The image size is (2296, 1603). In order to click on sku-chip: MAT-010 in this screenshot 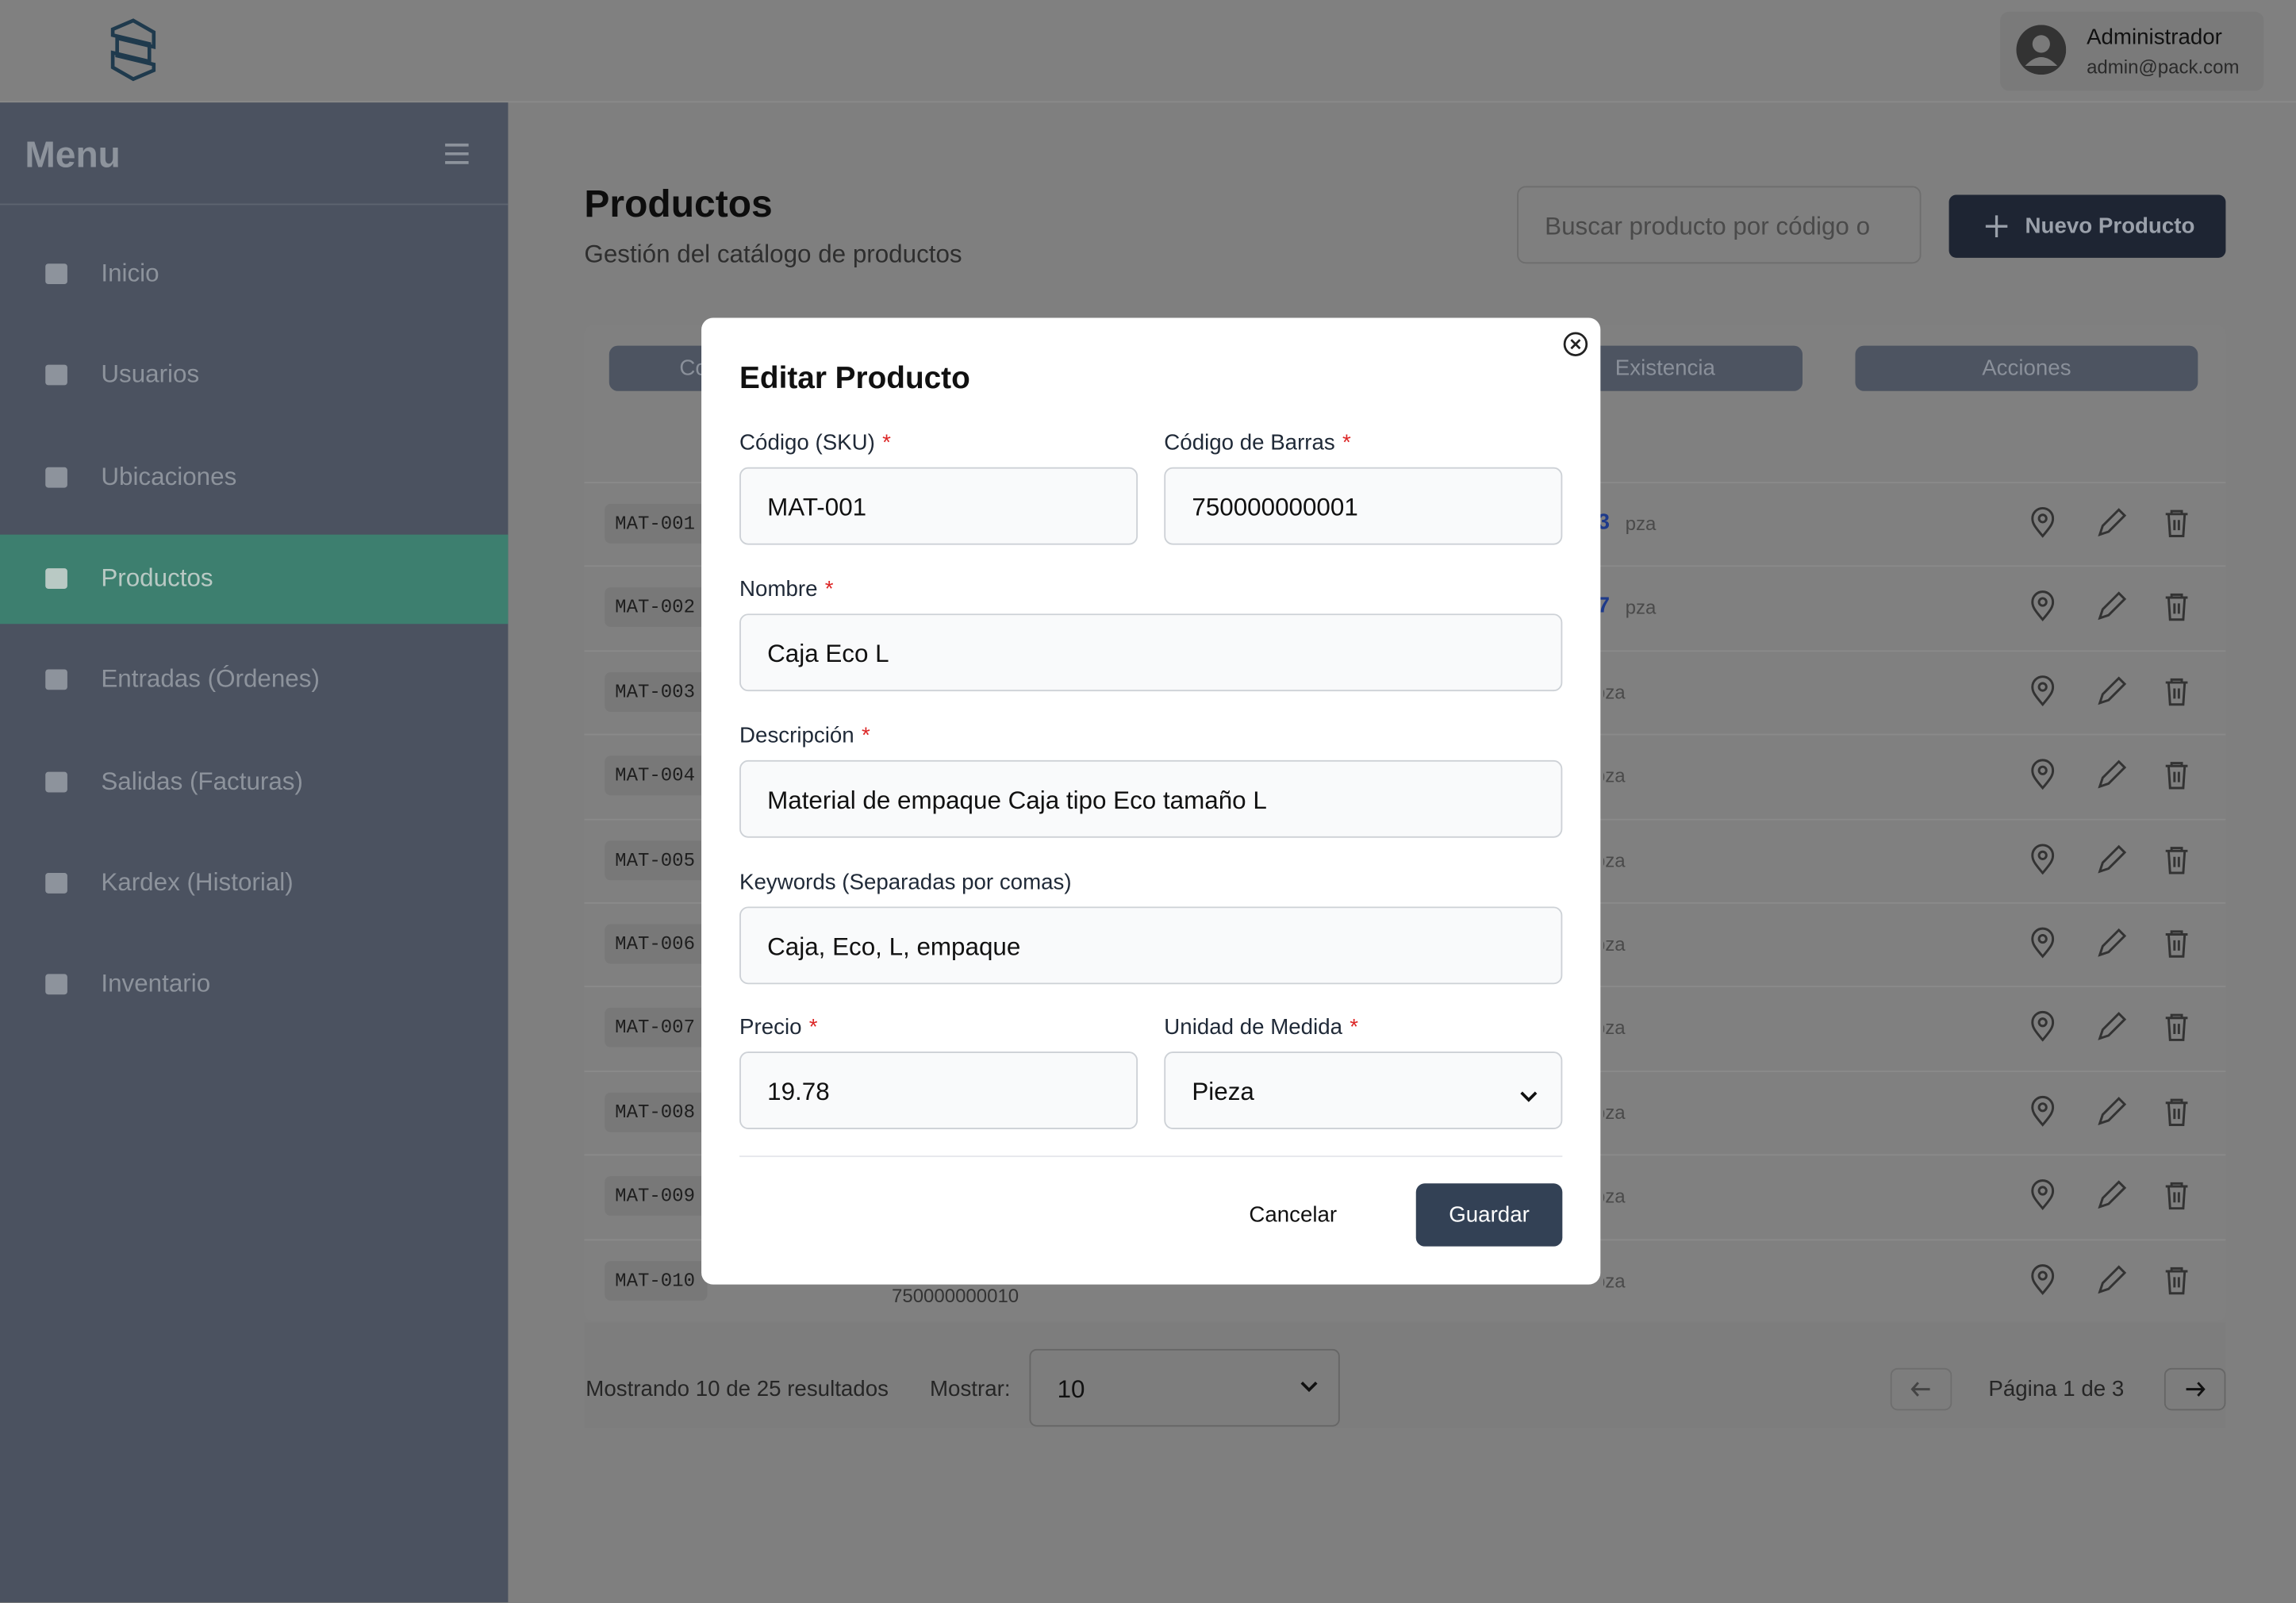, I will do `click(656, 1280)`.